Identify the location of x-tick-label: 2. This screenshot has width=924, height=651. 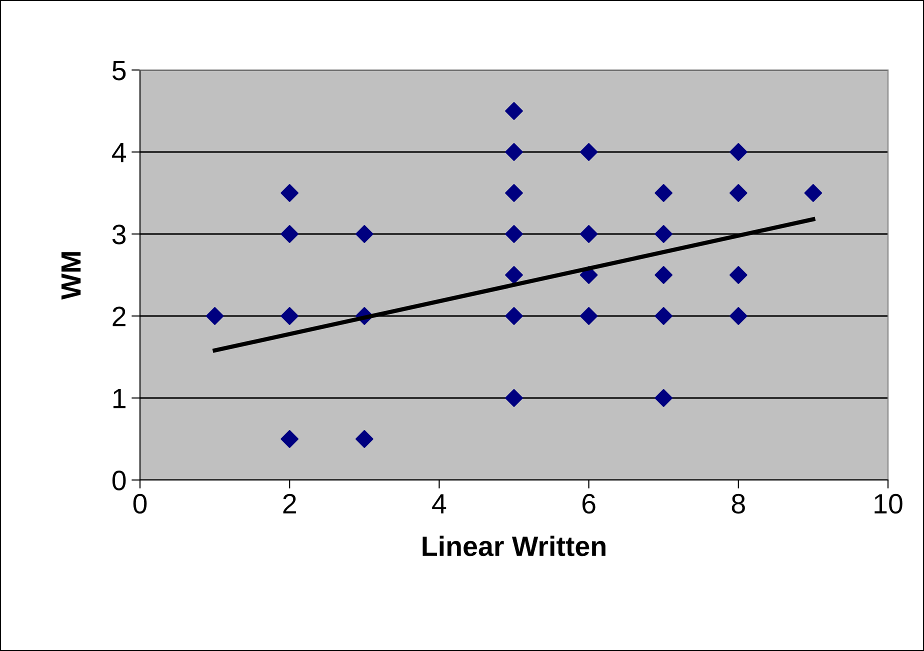
(289, 504).